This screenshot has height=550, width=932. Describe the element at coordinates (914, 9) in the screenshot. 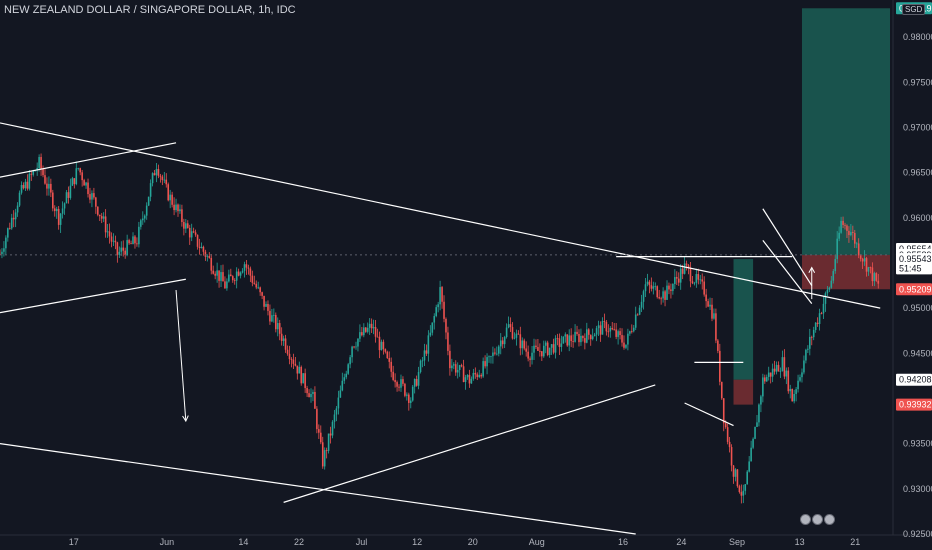

I see `currency-badge: SGD` at that location.